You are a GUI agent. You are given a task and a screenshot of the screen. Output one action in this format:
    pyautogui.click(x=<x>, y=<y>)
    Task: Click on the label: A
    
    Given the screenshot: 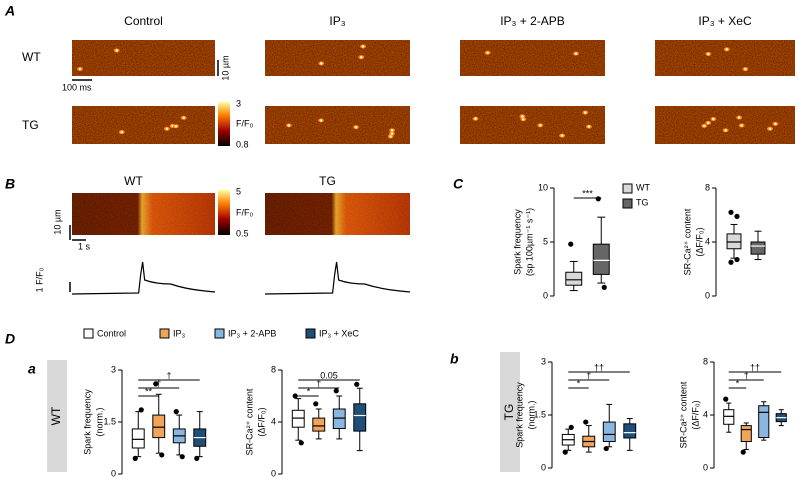 What is the action you would take?
    pyautogui.click(x=9, y=11)
    